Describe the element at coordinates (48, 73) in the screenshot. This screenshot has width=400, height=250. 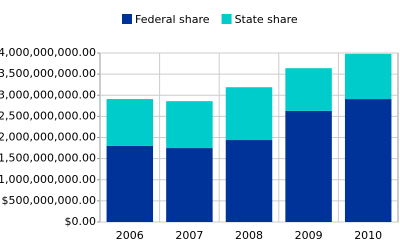
I see `y-tick-label: $3,500,000,000.00` at that location.